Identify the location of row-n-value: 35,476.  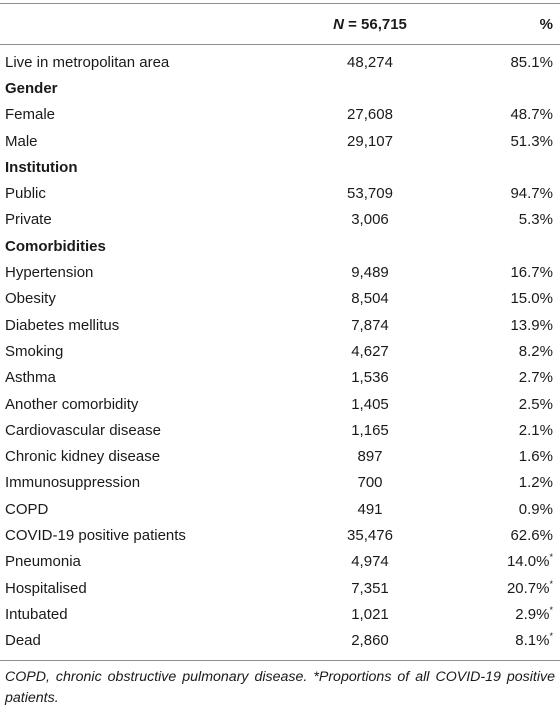
(370, 535).